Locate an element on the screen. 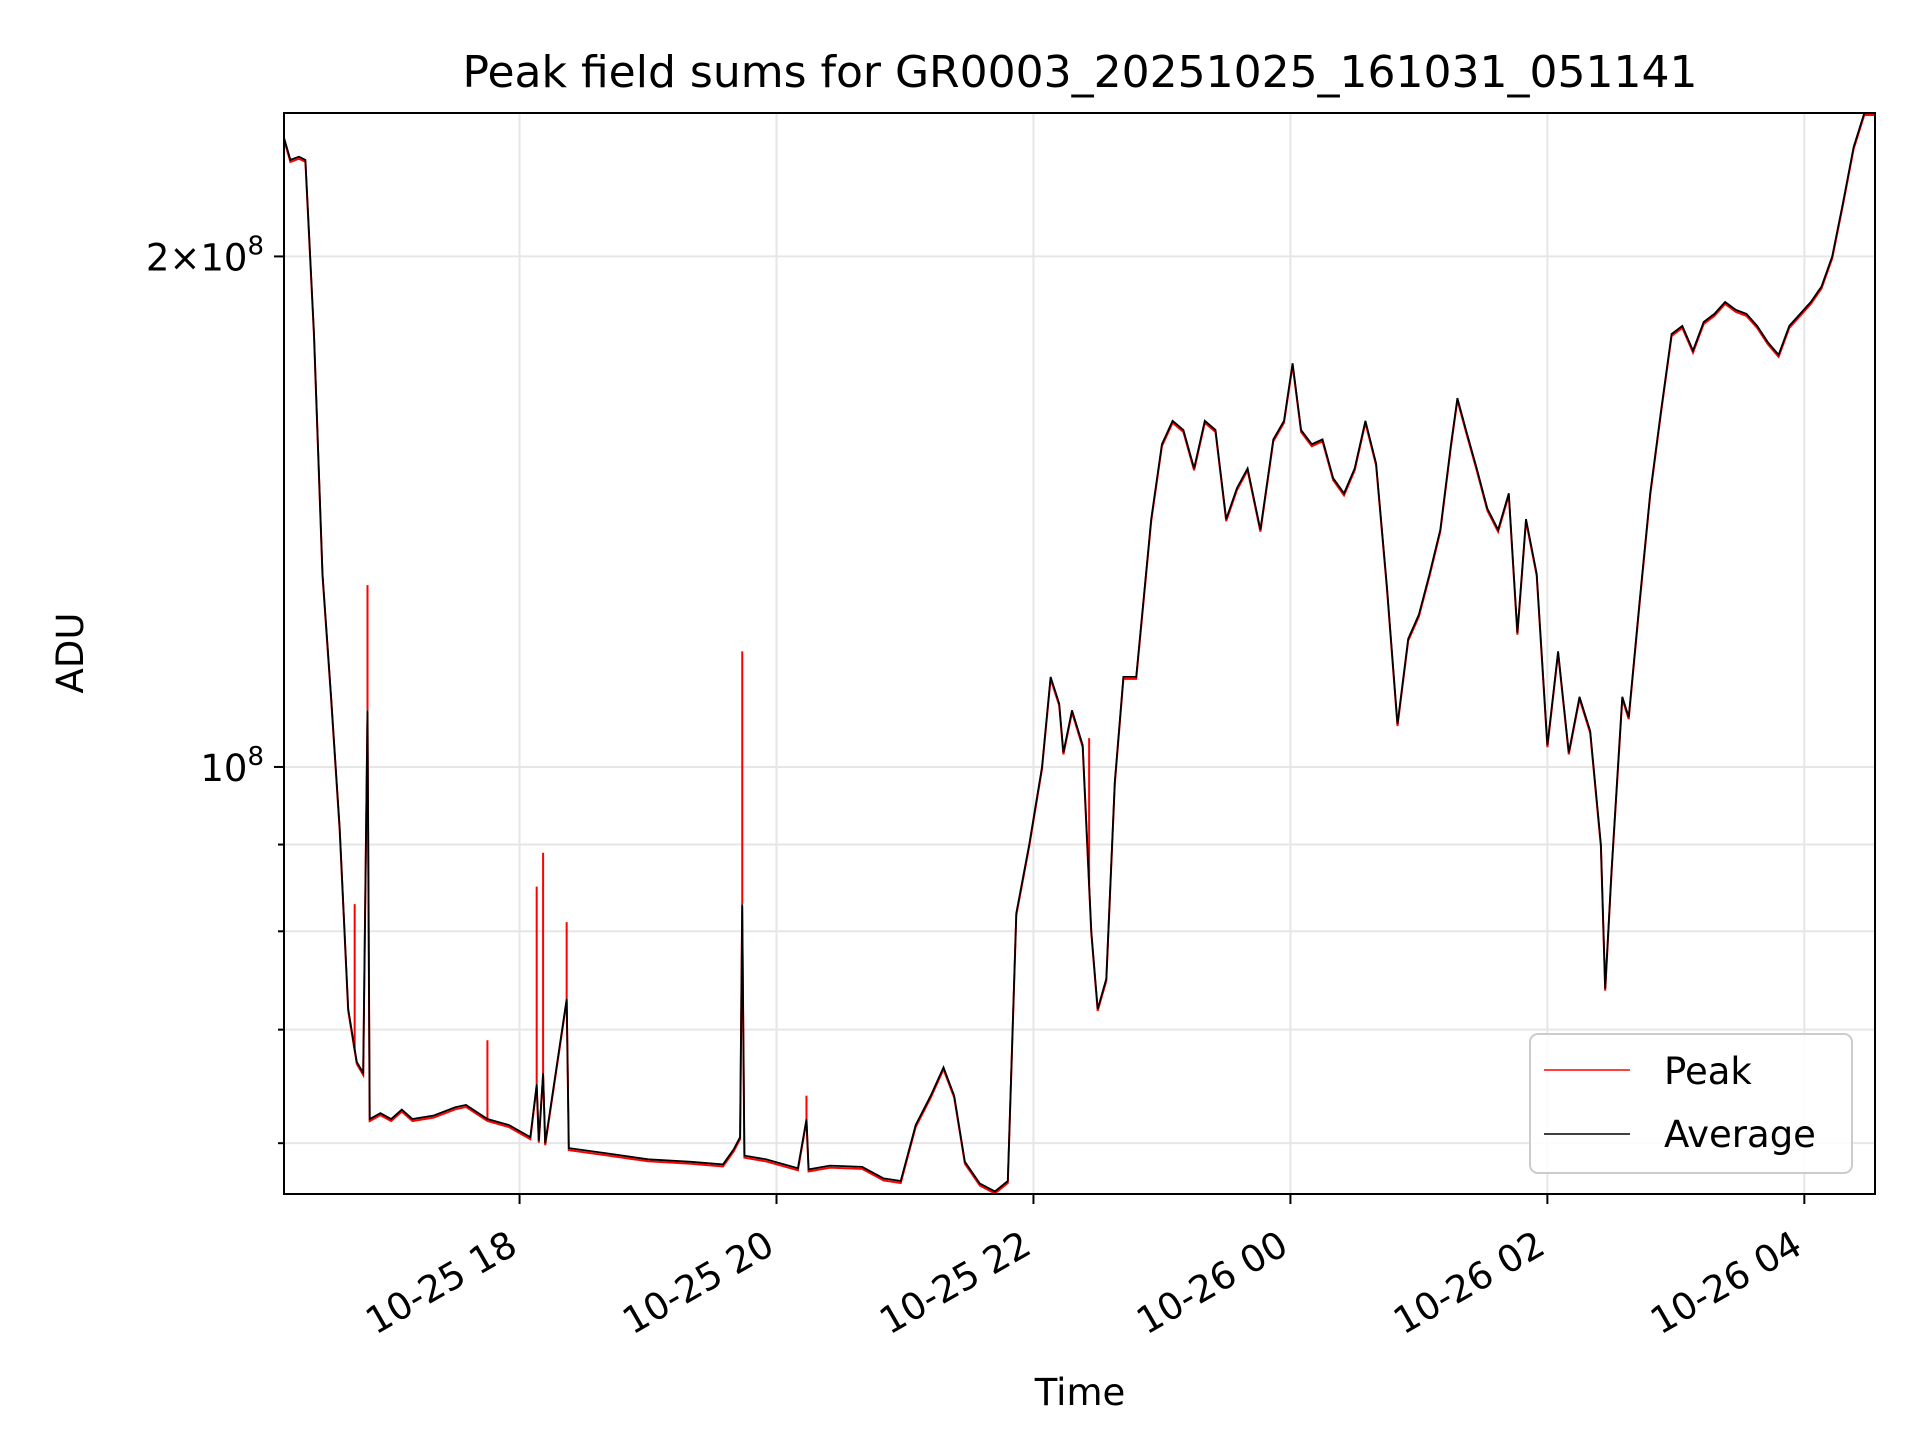 The image size is (1920, 1440). y-axis-label: ADU is located at coordinates (70, 653).